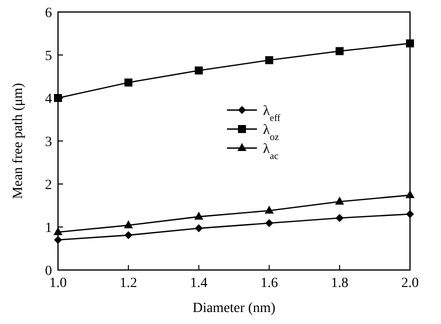 Image resolution: width=441 pixels, height=324 pixels. Describe the element at coordinates (129, 283) in the screenshot. I see `x-tick-label: 1.2` at that location.